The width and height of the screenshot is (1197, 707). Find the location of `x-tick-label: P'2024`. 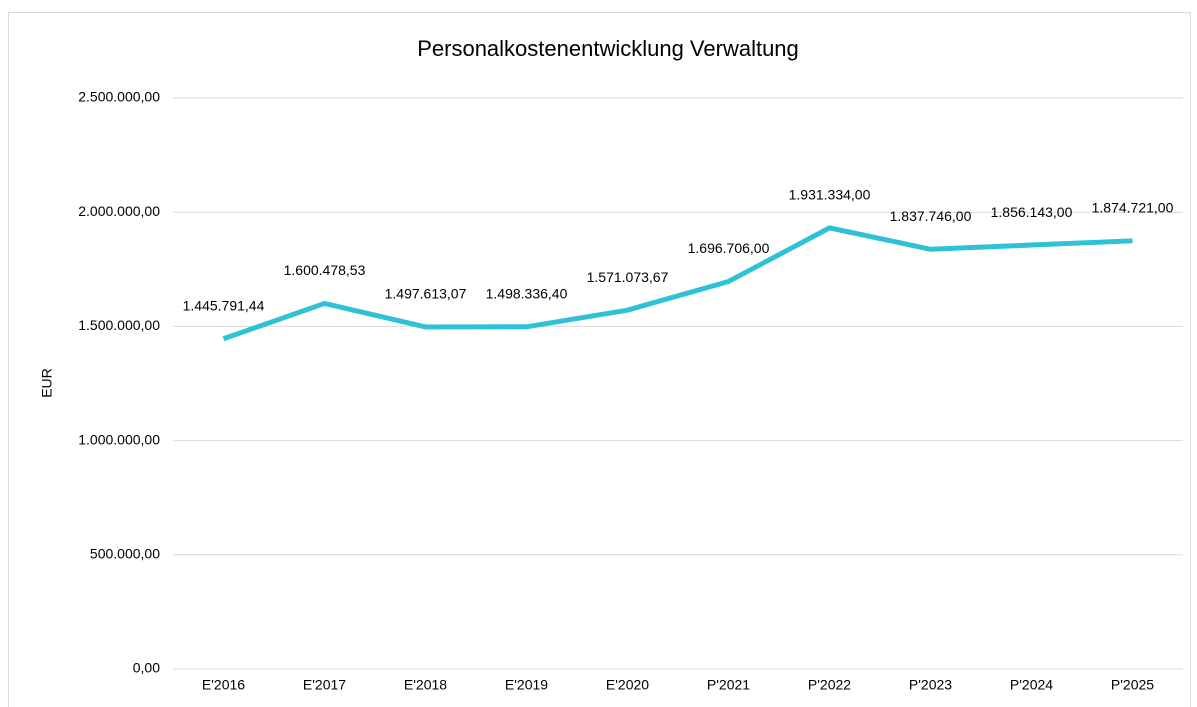

x-tick-label: P'2024 is located at coordinates (1031, 685).